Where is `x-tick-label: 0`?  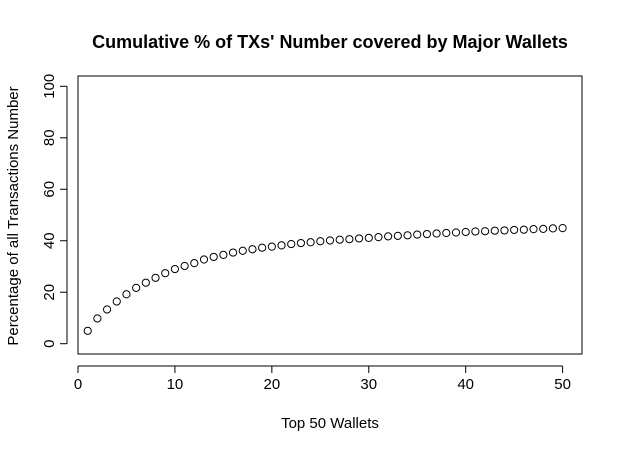 x-tick-label: 0 is located at coordinates (78, 384).